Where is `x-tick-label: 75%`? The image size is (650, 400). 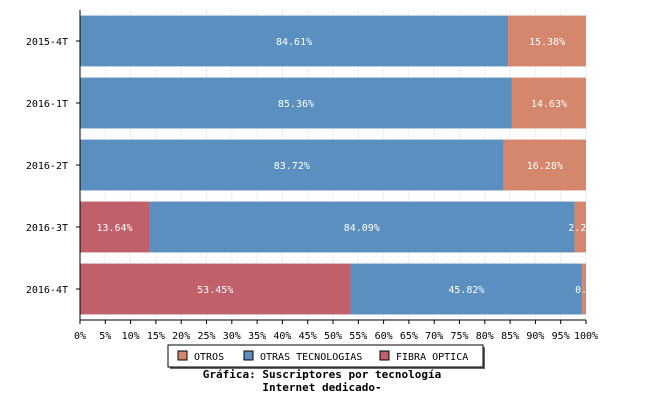 x-tick-label: 75% is located at coordinates (459, 336).